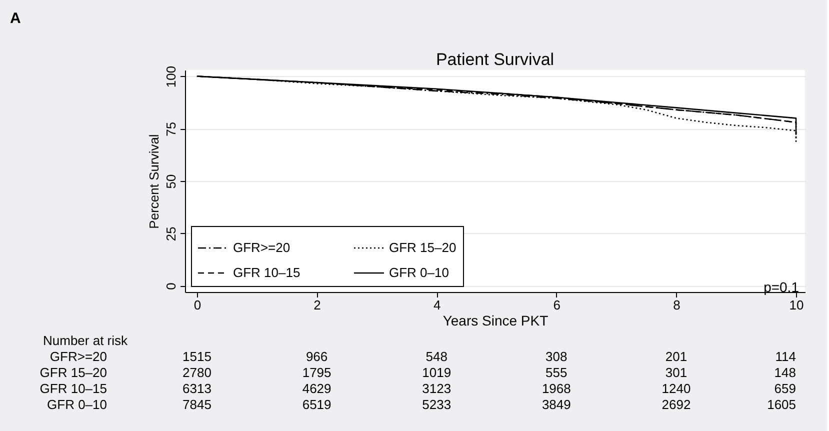 This screenshot has height=431, width=829. What do you see at coordinates (676, 372) in the screenshot?
I see `text: 301` at bounding box center [676, 372].